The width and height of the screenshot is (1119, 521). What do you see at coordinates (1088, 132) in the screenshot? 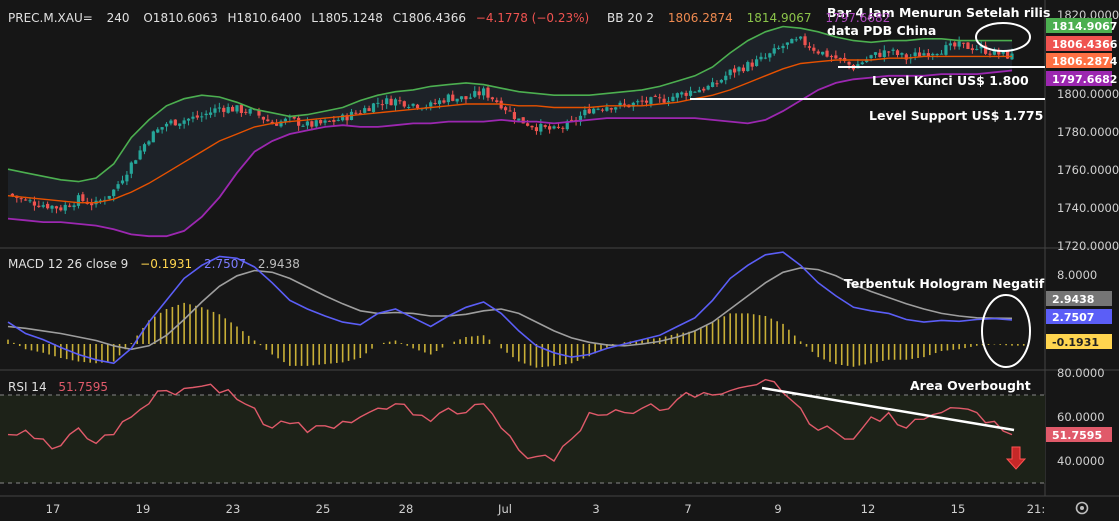
I see `price-tick: 1780.0000` at bounding box center [1088, 132].